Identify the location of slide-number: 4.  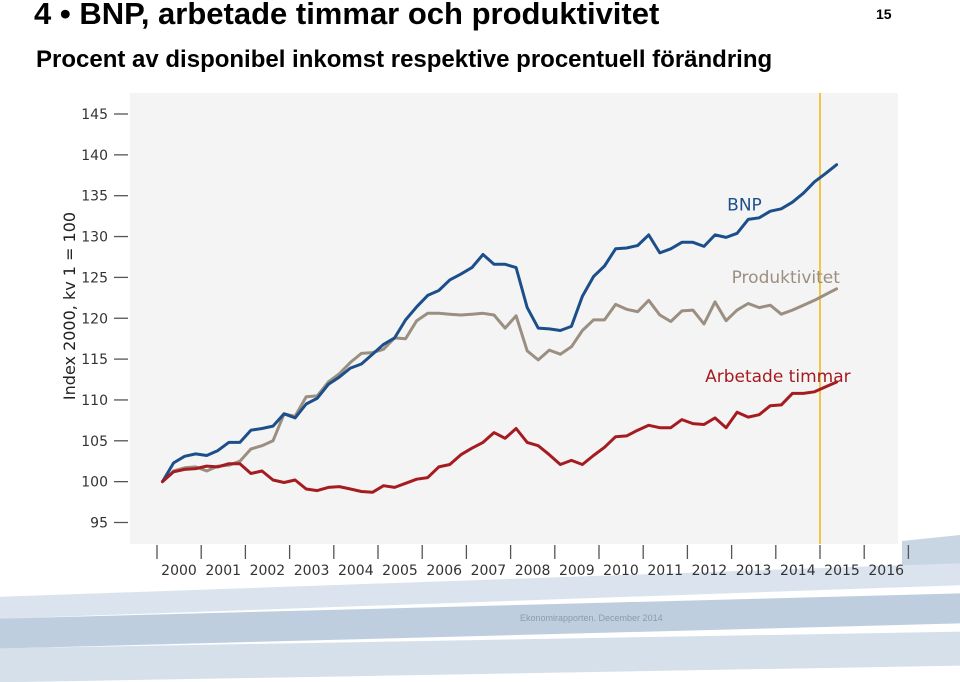
(43, 15).